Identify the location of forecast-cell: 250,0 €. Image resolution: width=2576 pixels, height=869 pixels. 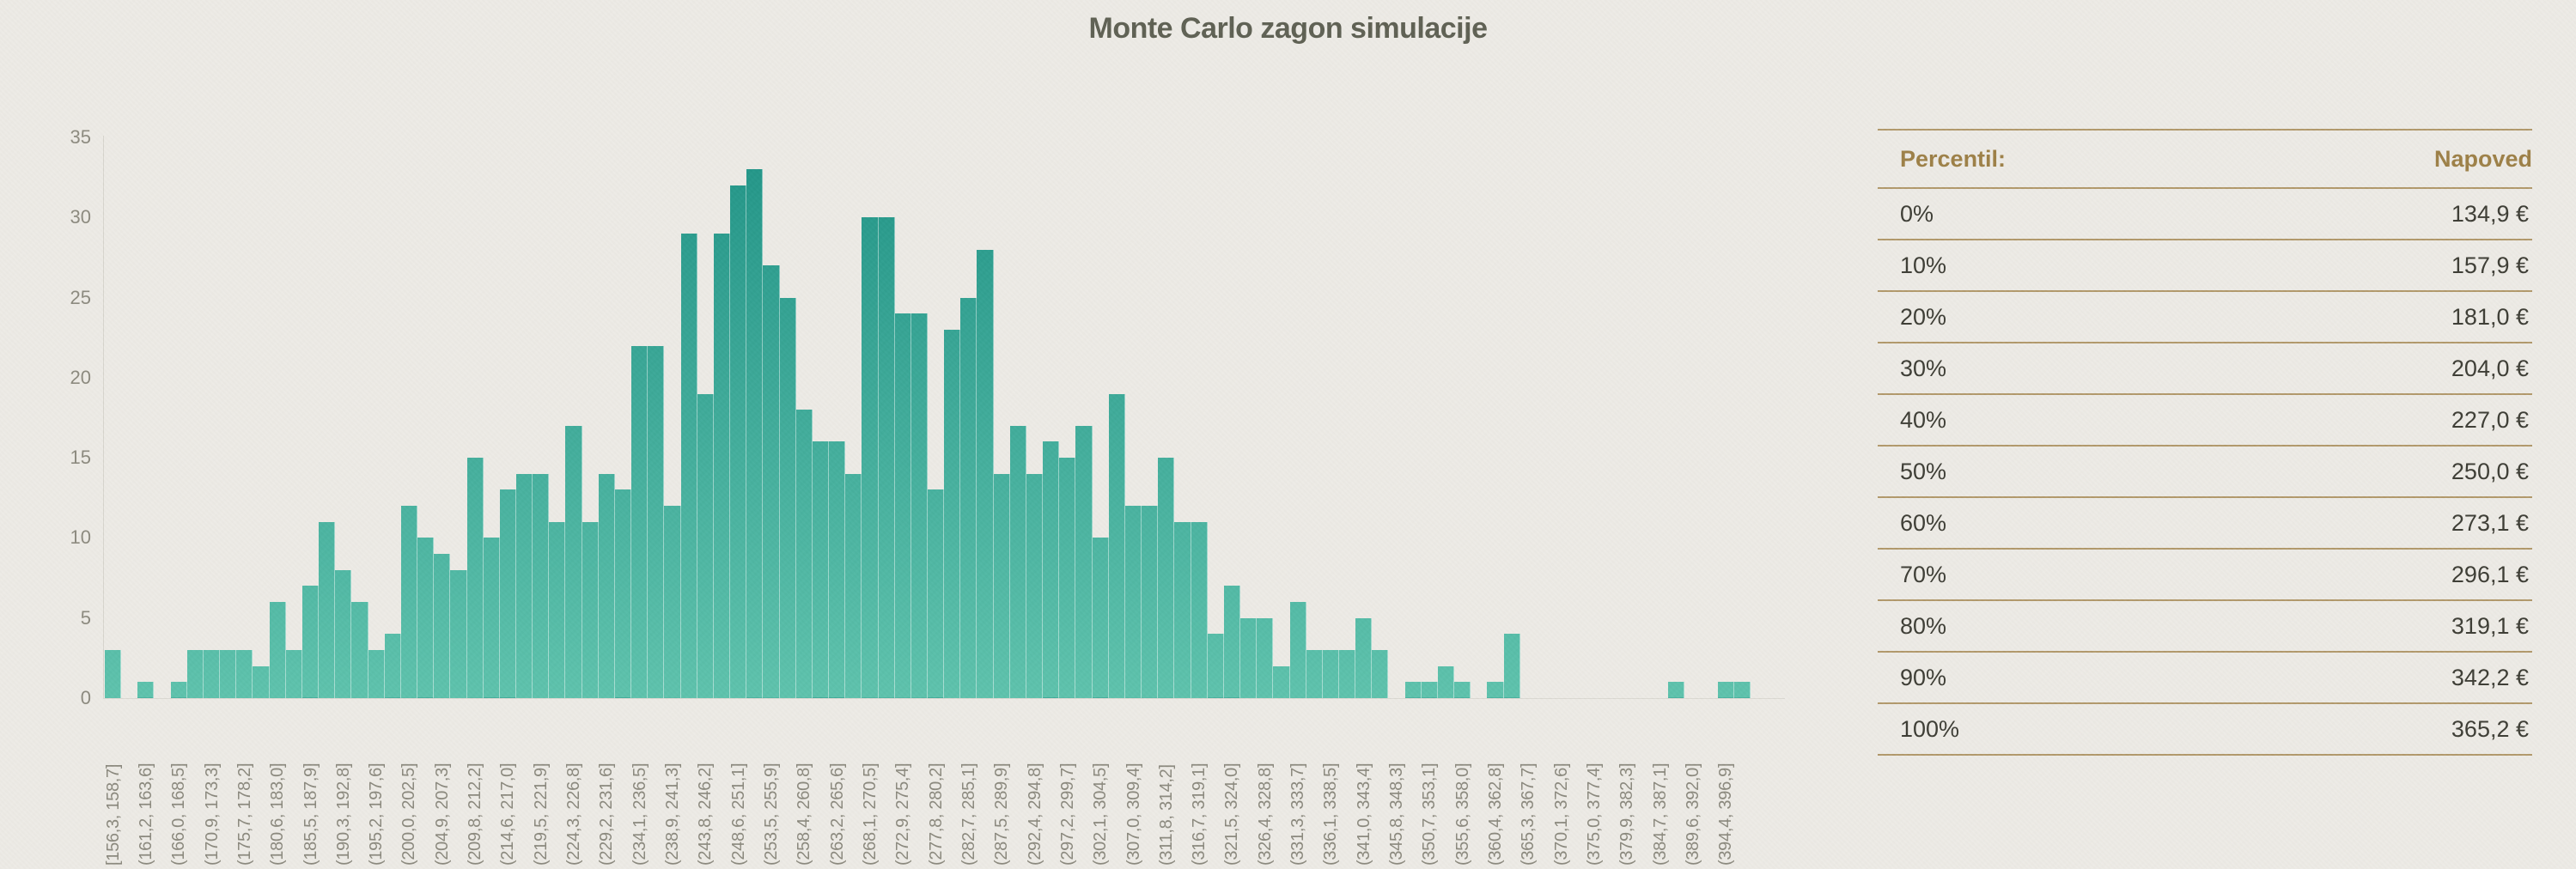
(2490, 471).